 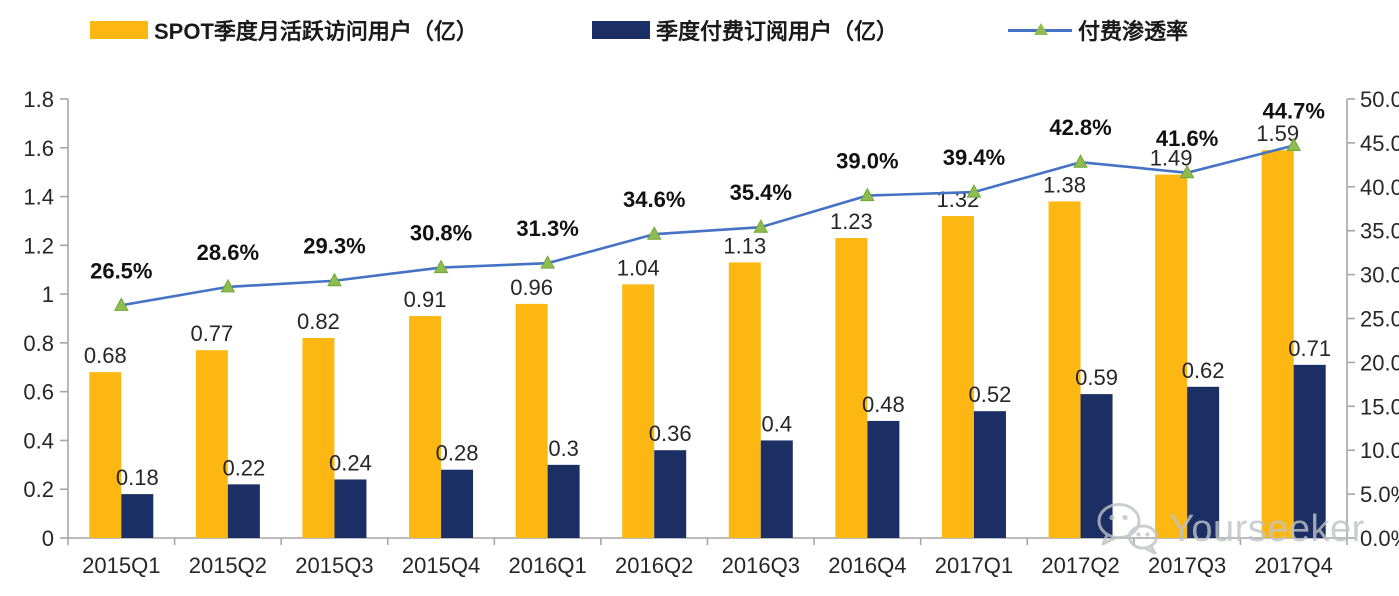 What do you see at coordinates (990, 394) in the screenshot?
I see `subscribers-value-label: 0.52` at bounding box center [990, 394].